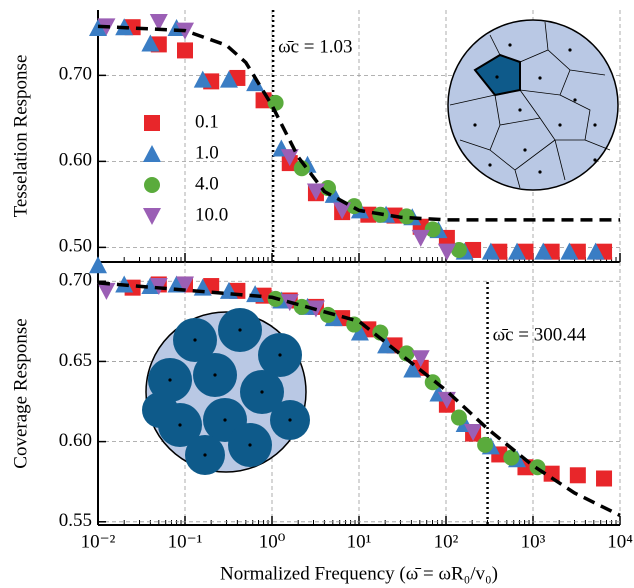  Describe the element at coordinates (211, 214) in the screenshot. I see `legend-label: 10.0` at that location.